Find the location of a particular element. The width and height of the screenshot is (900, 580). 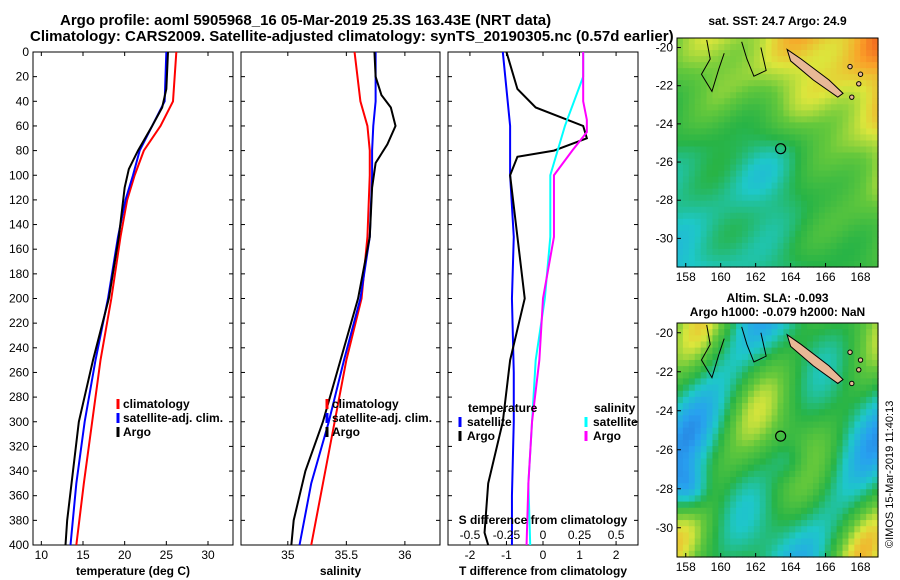

sla_map-ytick-label: -28 is located at coordinates (665, 489).